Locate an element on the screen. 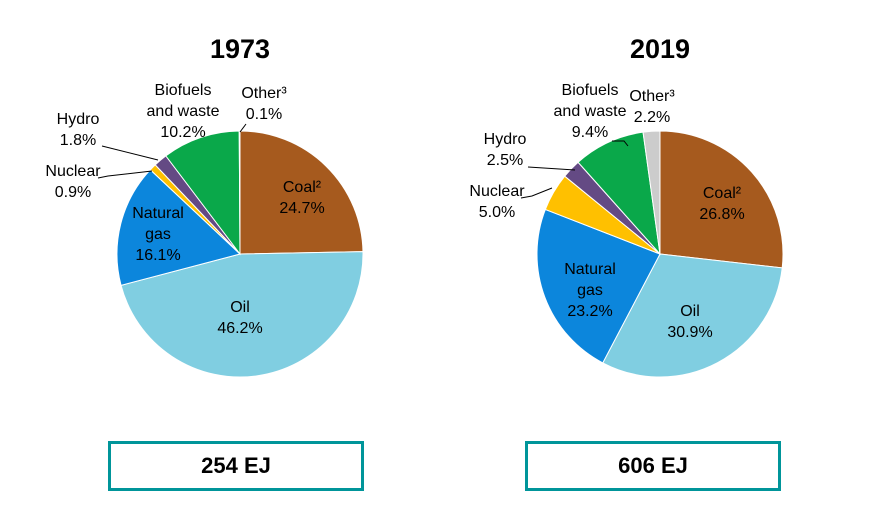  chart-title-2019: 2019 is located at coordinates (660, 49).